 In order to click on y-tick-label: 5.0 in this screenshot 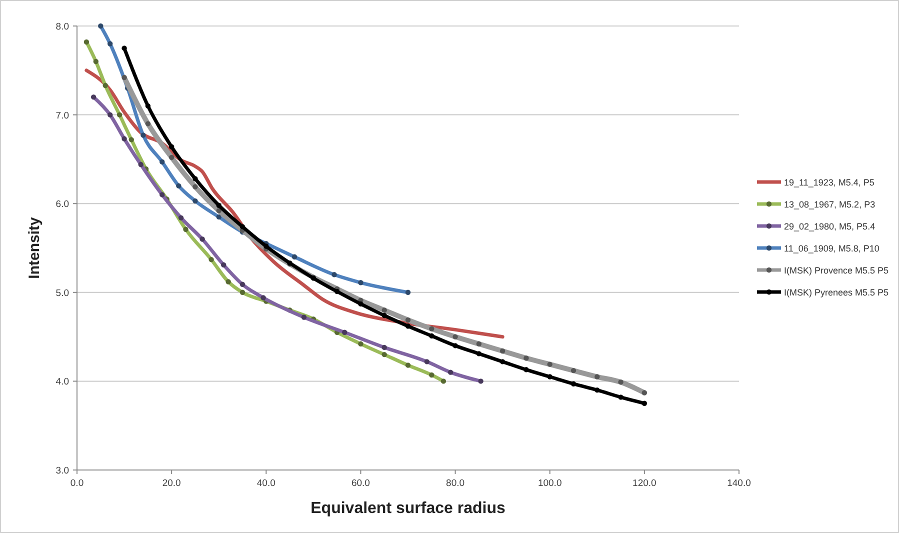, I will do `click(62, 293)`.